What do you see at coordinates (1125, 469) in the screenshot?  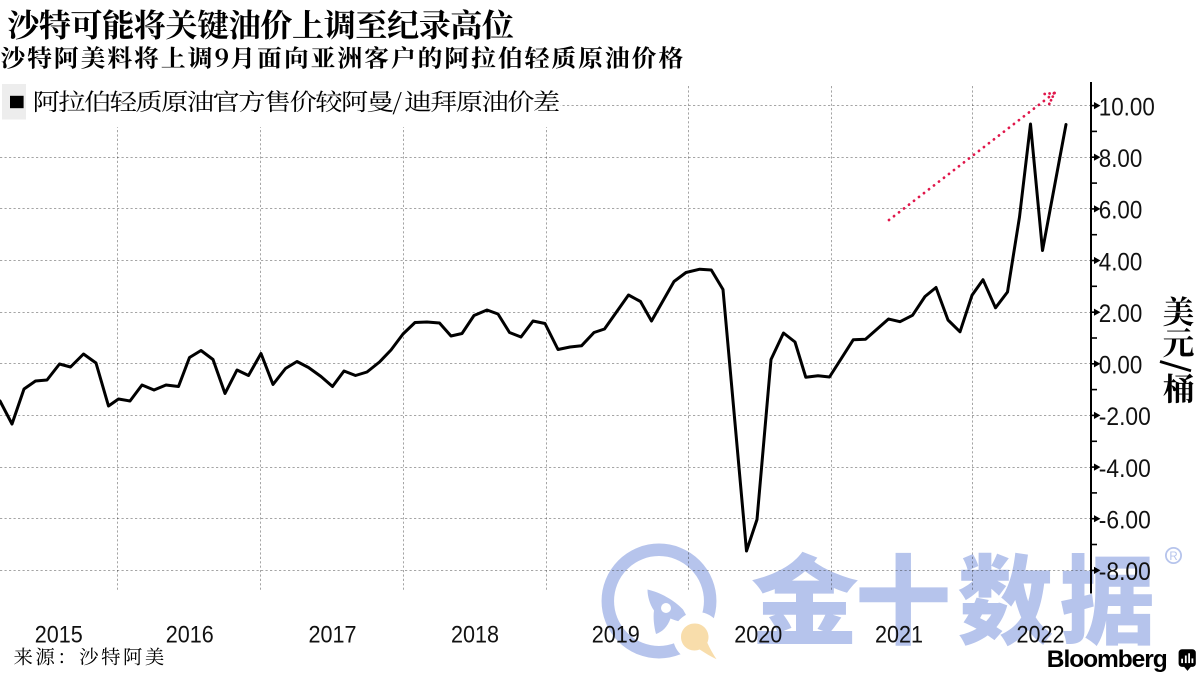 I see `svg-text: -4.00` at bounding box center [1125, 469].